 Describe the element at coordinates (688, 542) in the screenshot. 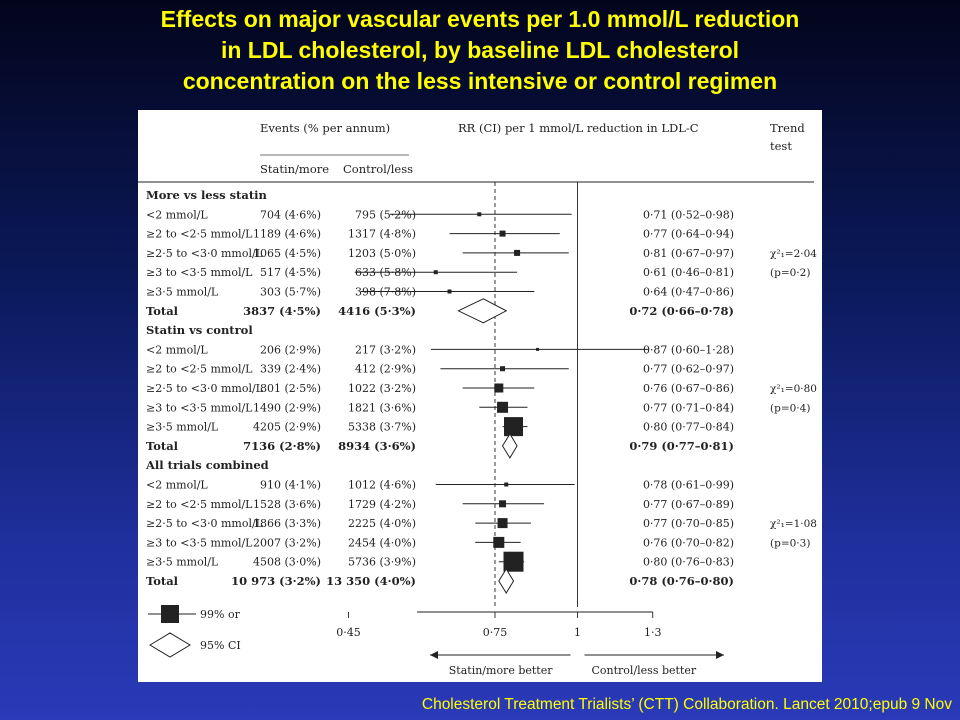

I see `row-rr: 0·76 (0·70–0·82)` at that location.